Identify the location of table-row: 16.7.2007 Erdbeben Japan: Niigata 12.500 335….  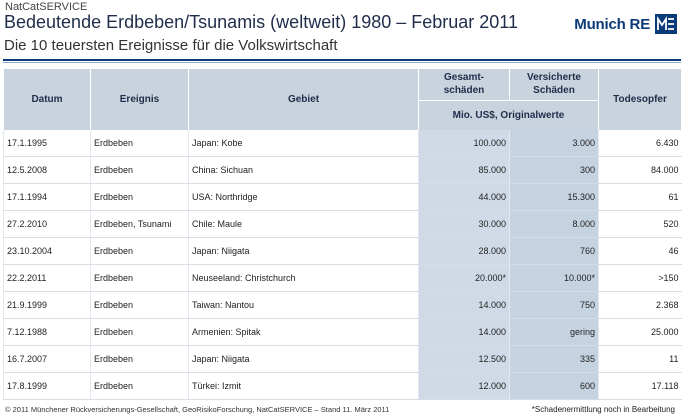
(342, 359).